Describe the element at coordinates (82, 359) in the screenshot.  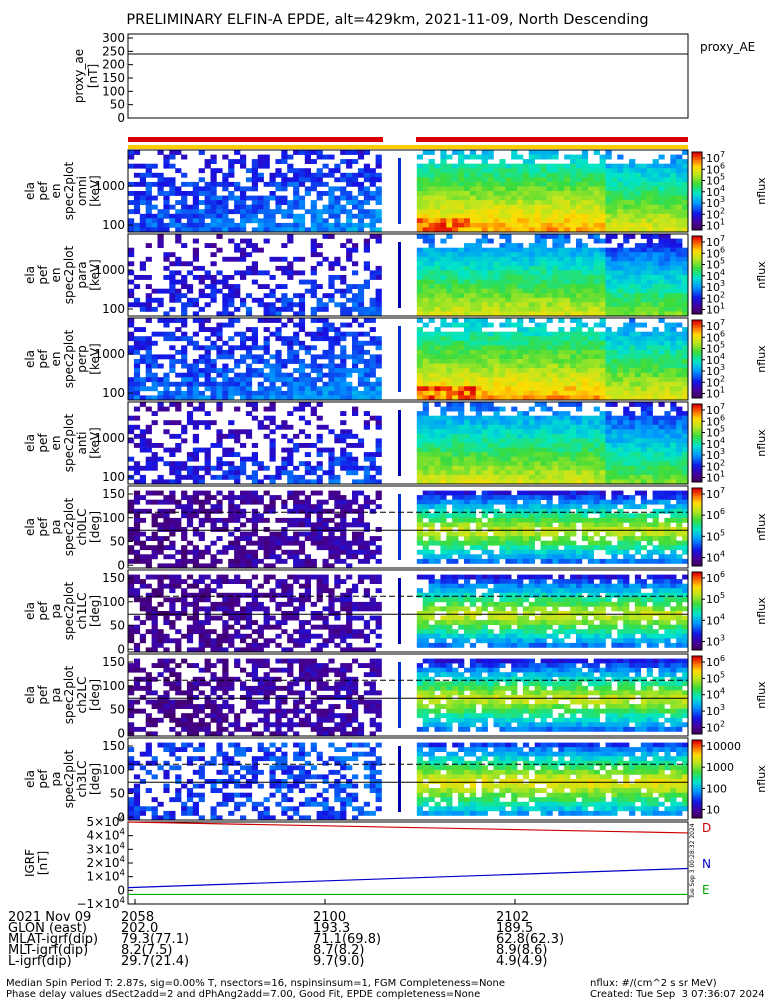
I see `panel-ylabel-line: perp` at that location.